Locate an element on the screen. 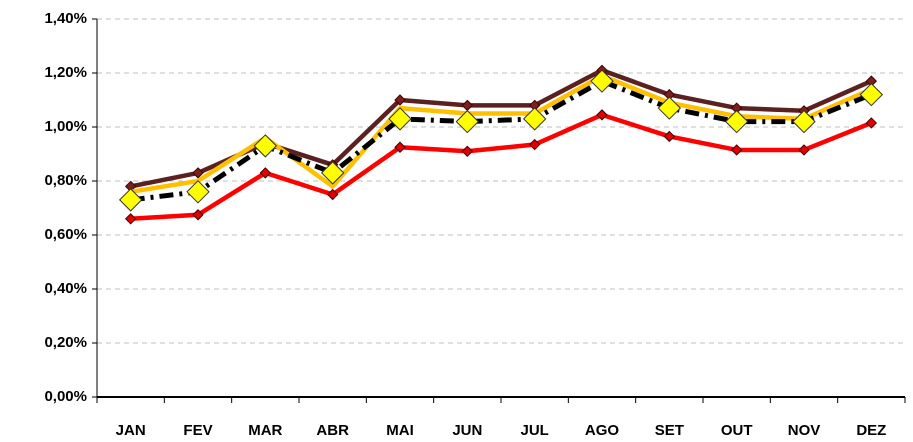 The image size is (913, 442). x-tick-label: ABR is located at coordinates (332, 430).